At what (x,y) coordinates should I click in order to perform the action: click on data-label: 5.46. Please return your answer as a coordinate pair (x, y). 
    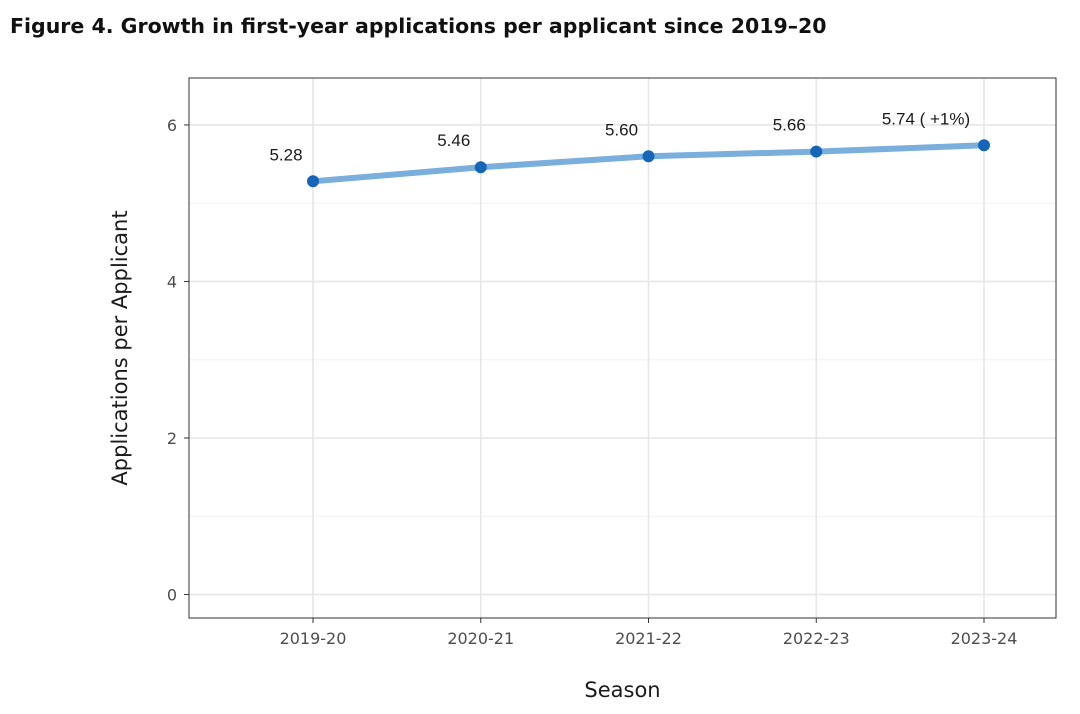
    Looking at the image, I should click on (453, 140).